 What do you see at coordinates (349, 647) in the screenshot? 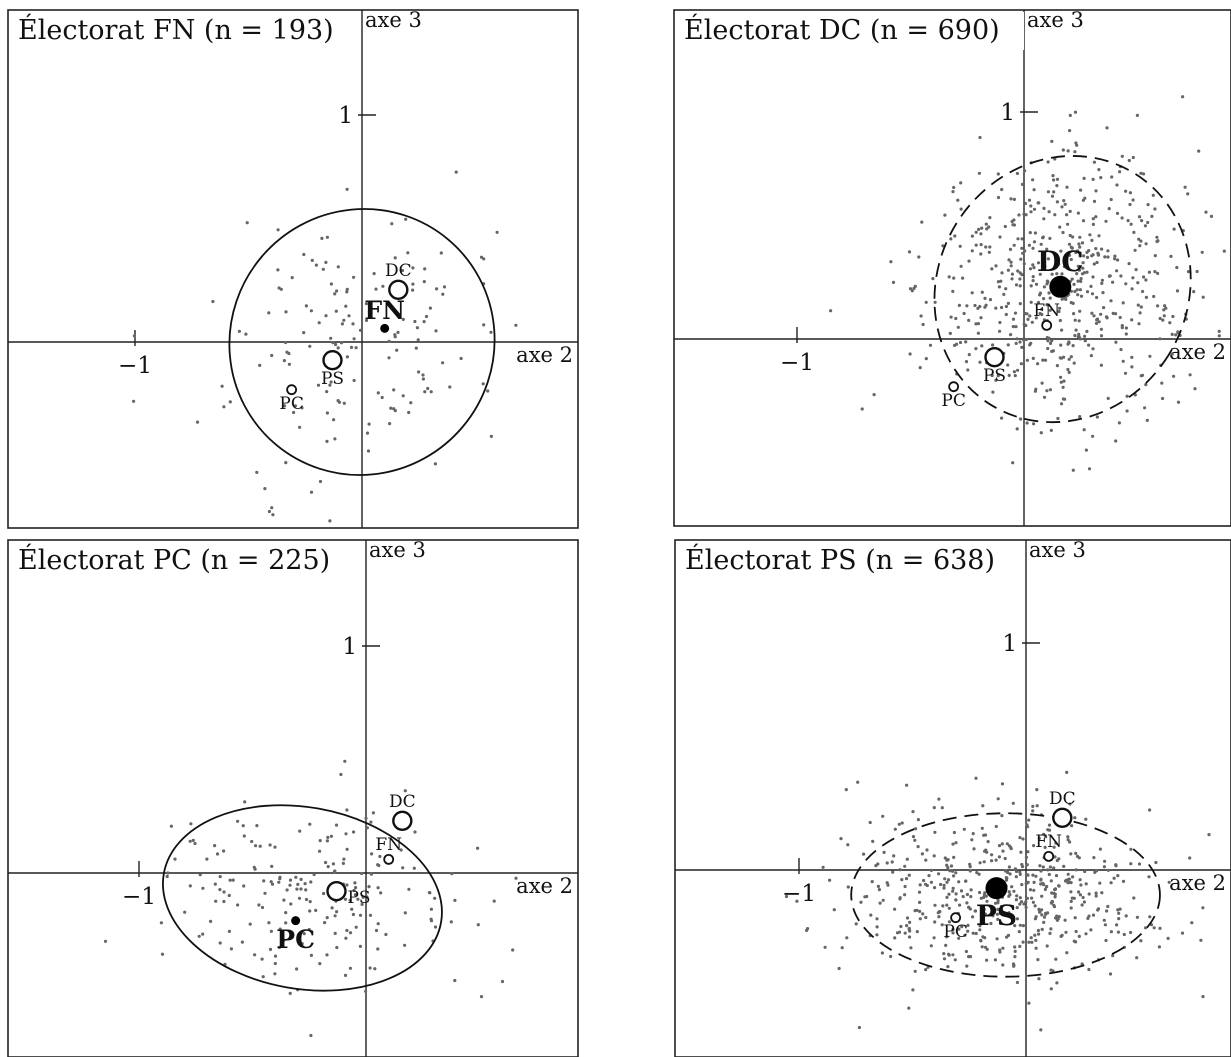
I see `y-tick-label: 1` at bounding box center [349, 647].